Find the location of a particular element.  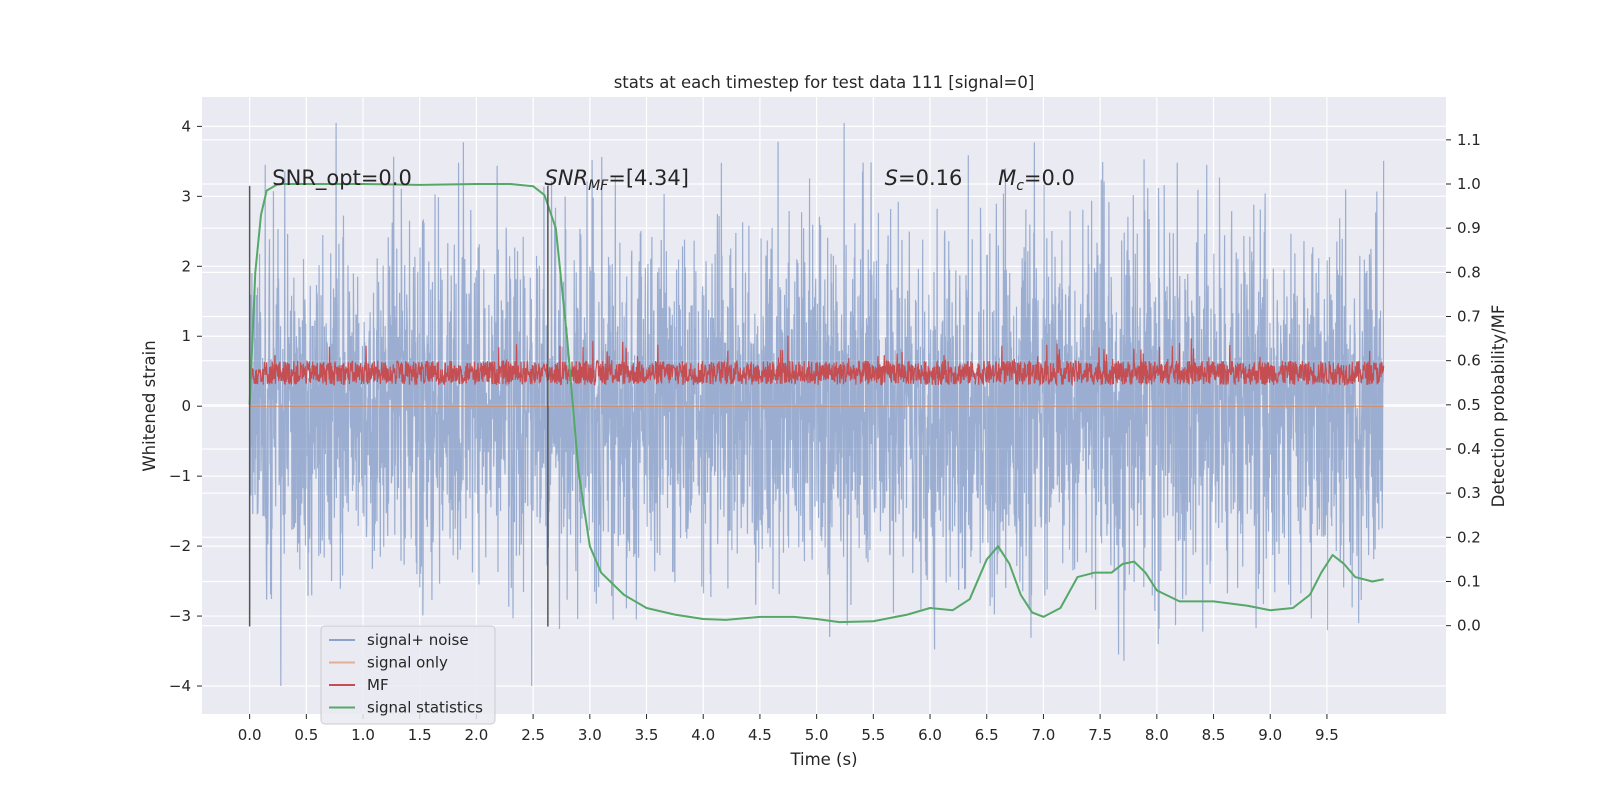

x-tick-label: 9.0 is located at coordinates (1270, 735).